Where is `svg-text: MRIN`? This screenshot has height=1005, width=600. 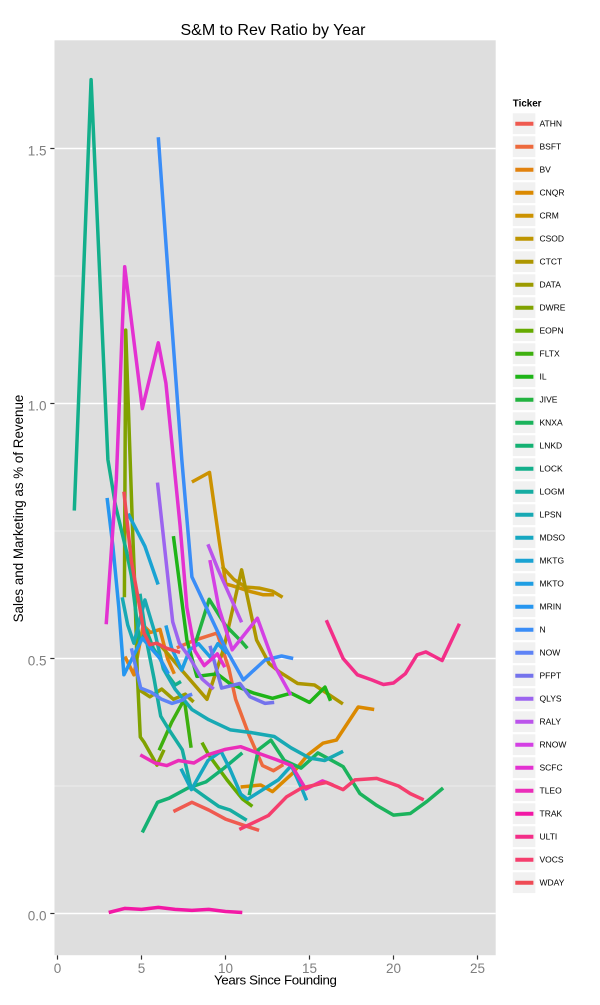
svg-text: MRIN is located at coordinates (551, 607).